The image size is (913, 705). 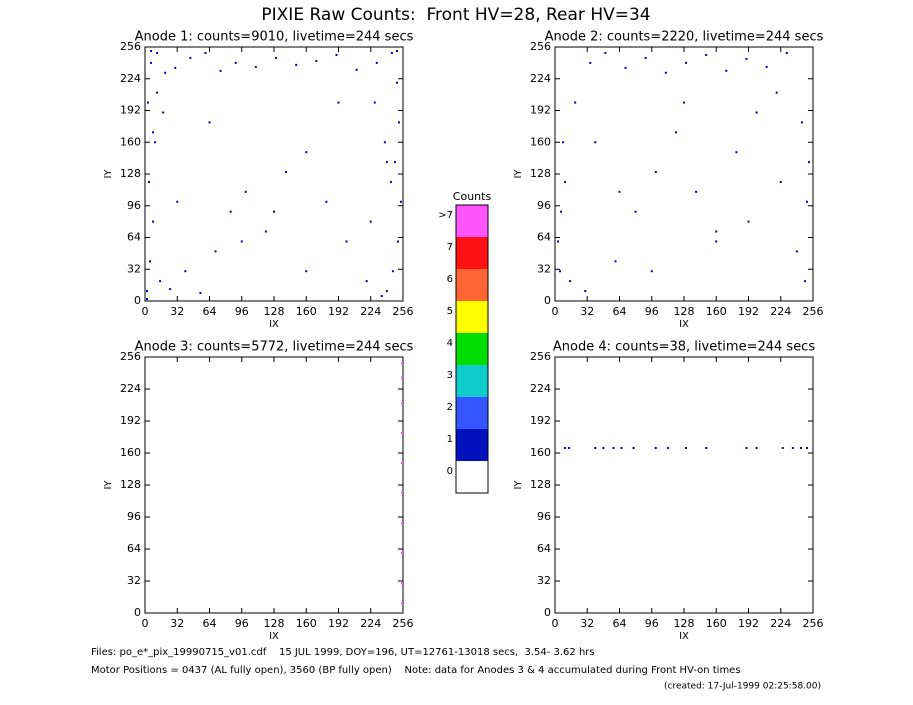 What do you see at coordinates (652, 311) in the screenshot?
I see `x-tick-label: 96` at bounding box center [652, 311].